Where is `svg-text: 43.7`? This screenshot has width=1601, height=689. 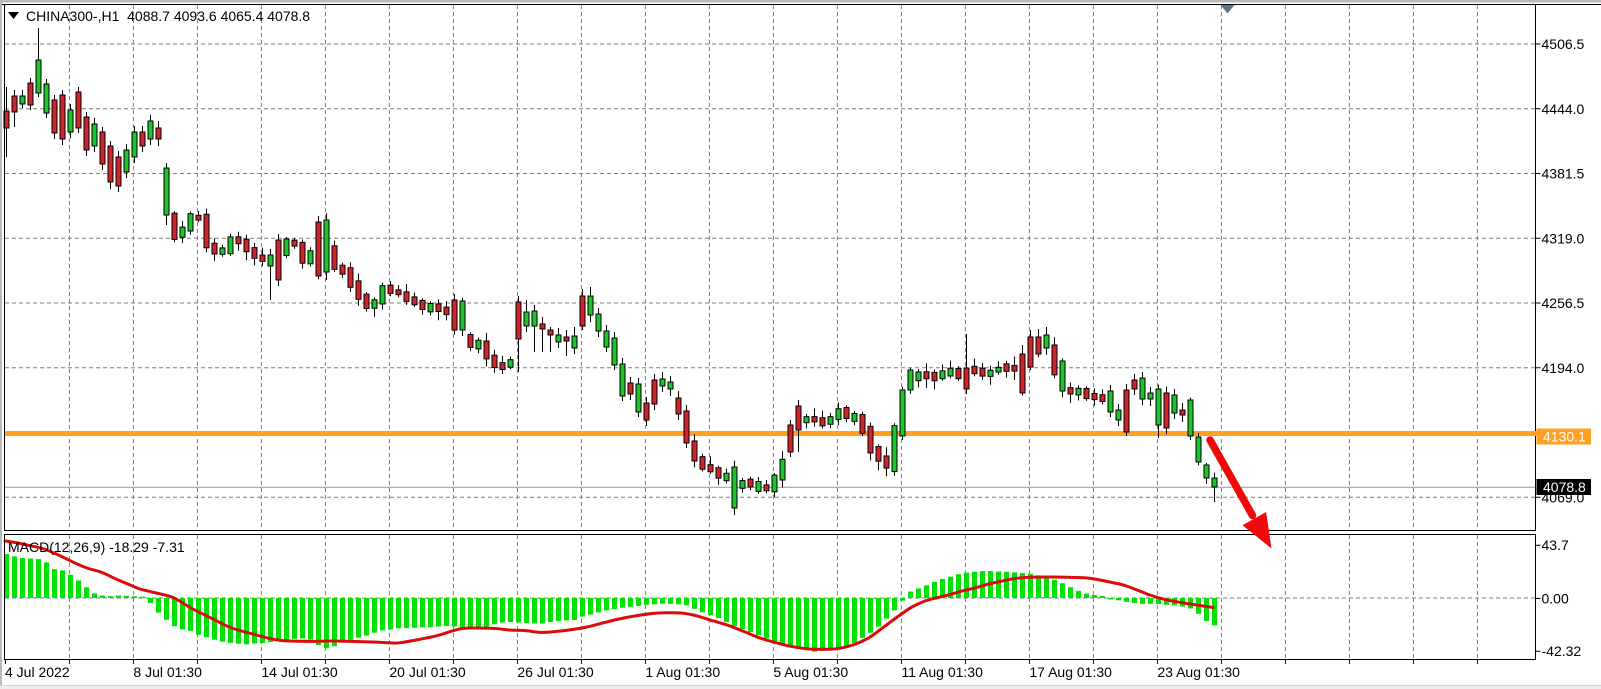
svg-text: 43.7 is located at coordinates (1555, 545).